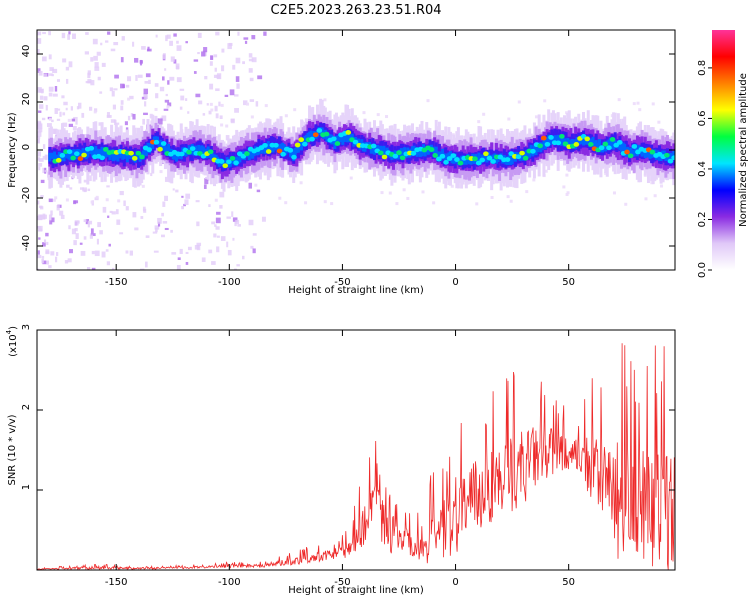 This screenshot has width=750, height=600. What do you see at coordinates (26, 487) in the screenshot?
I see `snr-ytick-label: 1` at bounding box center [26, 487].